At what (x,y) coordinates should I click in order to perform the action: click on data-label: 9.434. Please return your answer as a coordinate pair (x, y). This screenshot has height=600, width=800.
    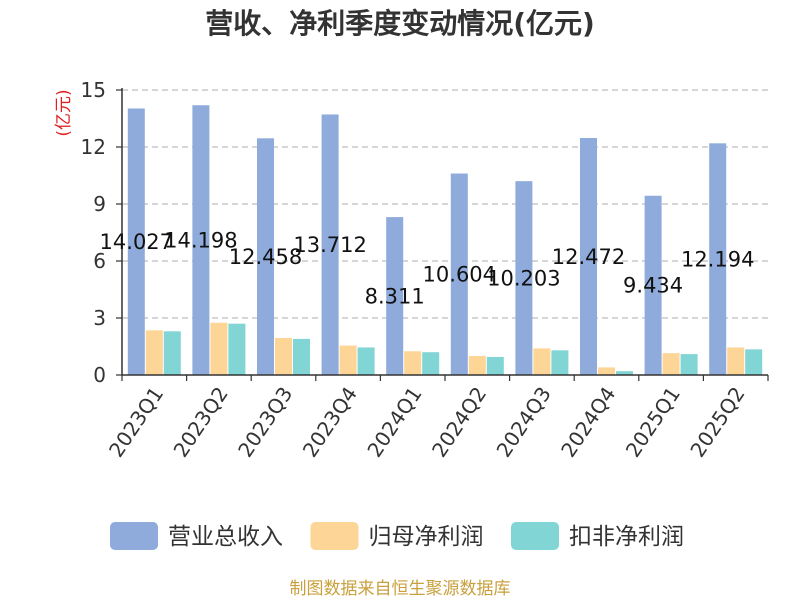
    Looking at the image, I should click on (653, 286).